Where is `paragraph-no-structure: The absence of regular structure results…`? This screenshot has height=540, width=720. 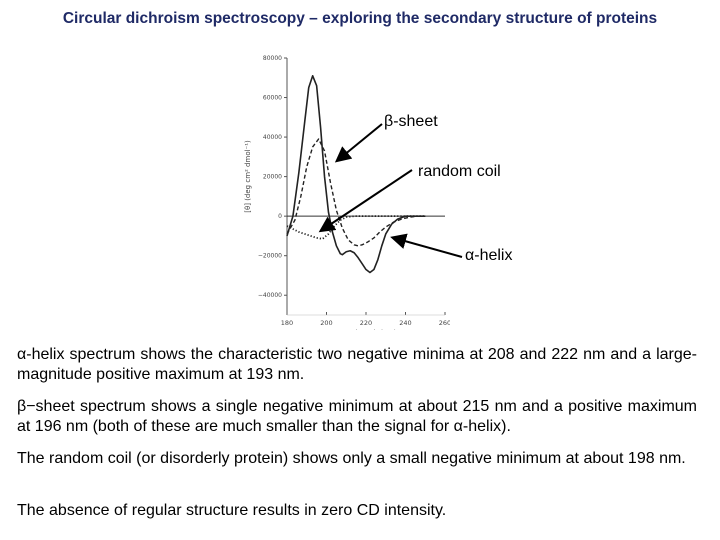
paragraph-no-structure: The absence of regular structure results… is located at coordinates (232, 510).